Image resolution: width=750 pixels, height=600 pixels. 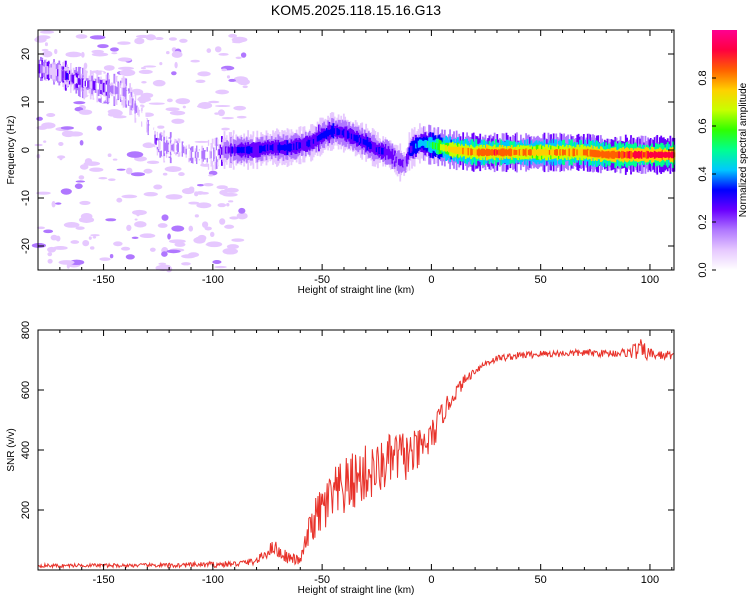 I want to click on snr-x-tick-label: -150, so click(x=104, y=580).